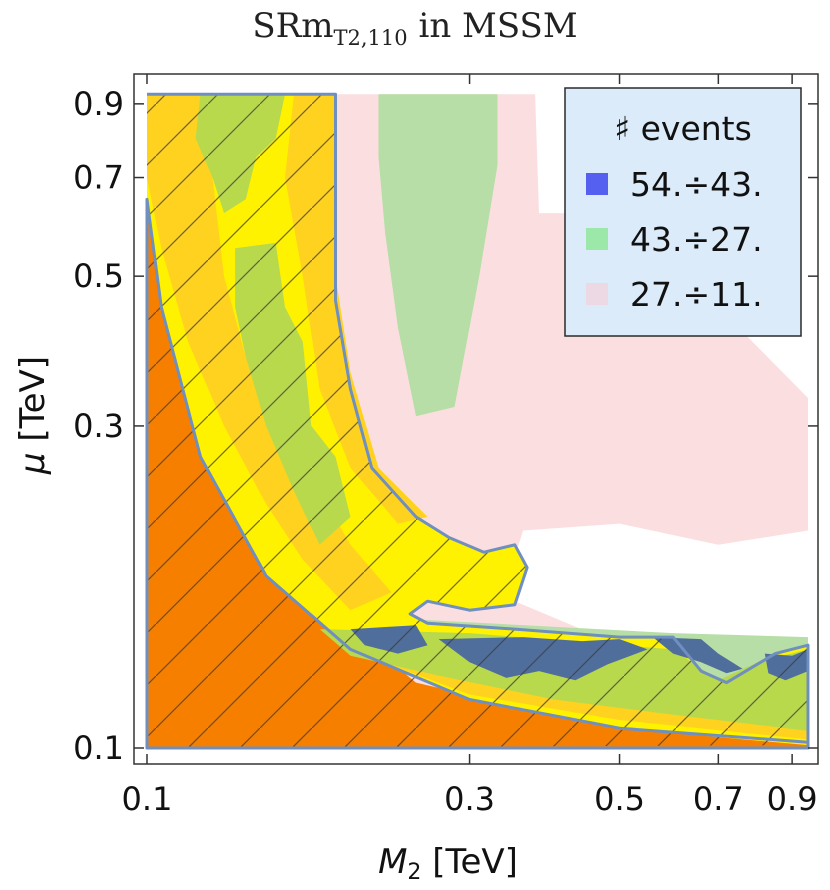 This screenshot has width=830, height=890. What do you see at coordinates (696, 239) in the screenshot?
I see `legend-label-43-27: 43.÷27.` at bounding box center [696, 239].